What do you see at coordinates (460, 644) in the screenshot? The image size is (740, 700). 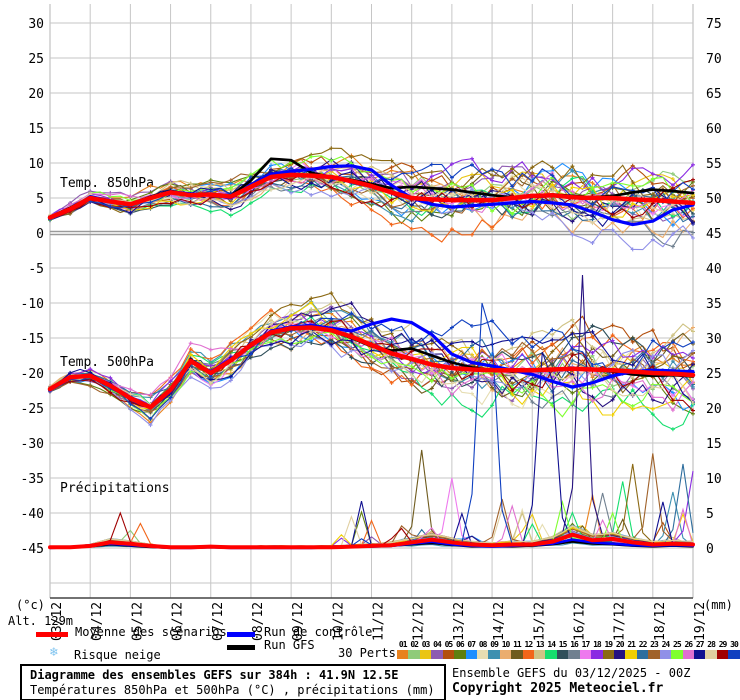 I see `pert-number: 06` at bounding box center [460, 644].